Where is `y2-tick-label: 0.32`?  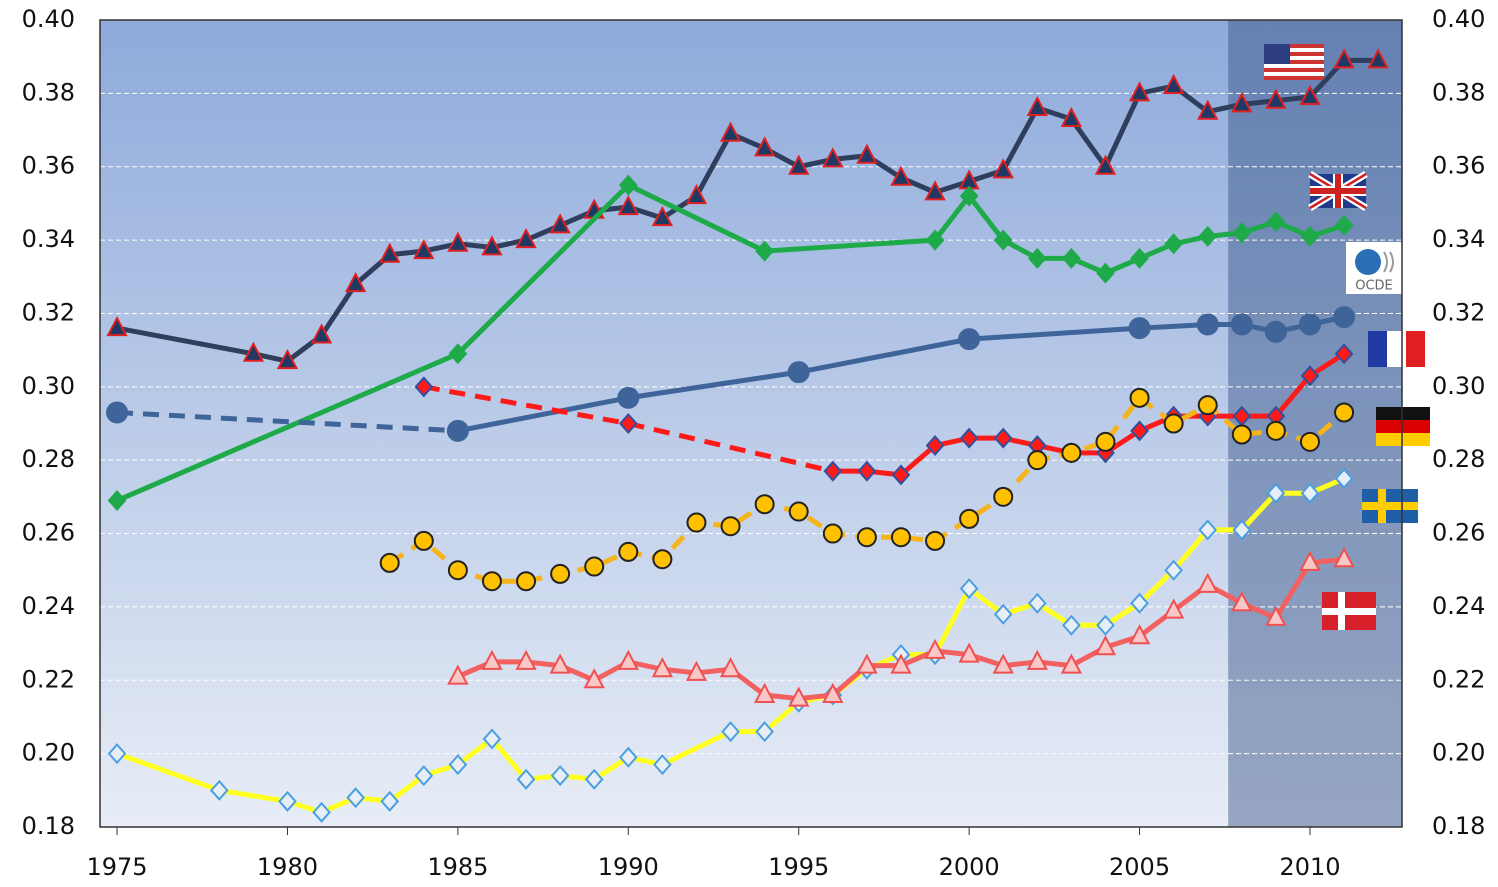 y2-tick-label: 0.32 is located at coordinates (1458, 312).